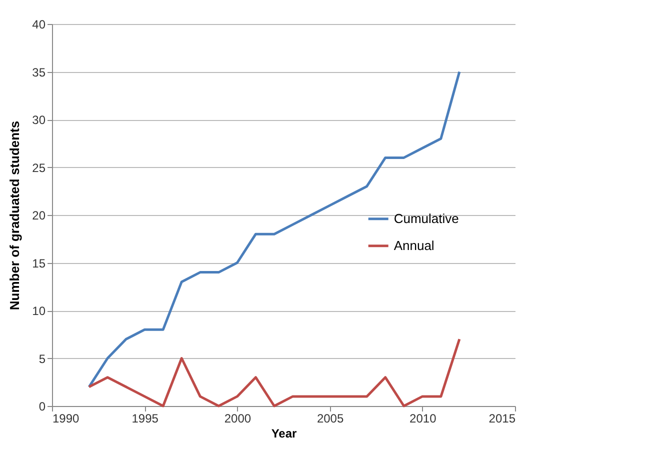 Image resolution: width=646 pixels, height=451 pixels. I want to click on x-tick-label: 2015, so click(502, 419).